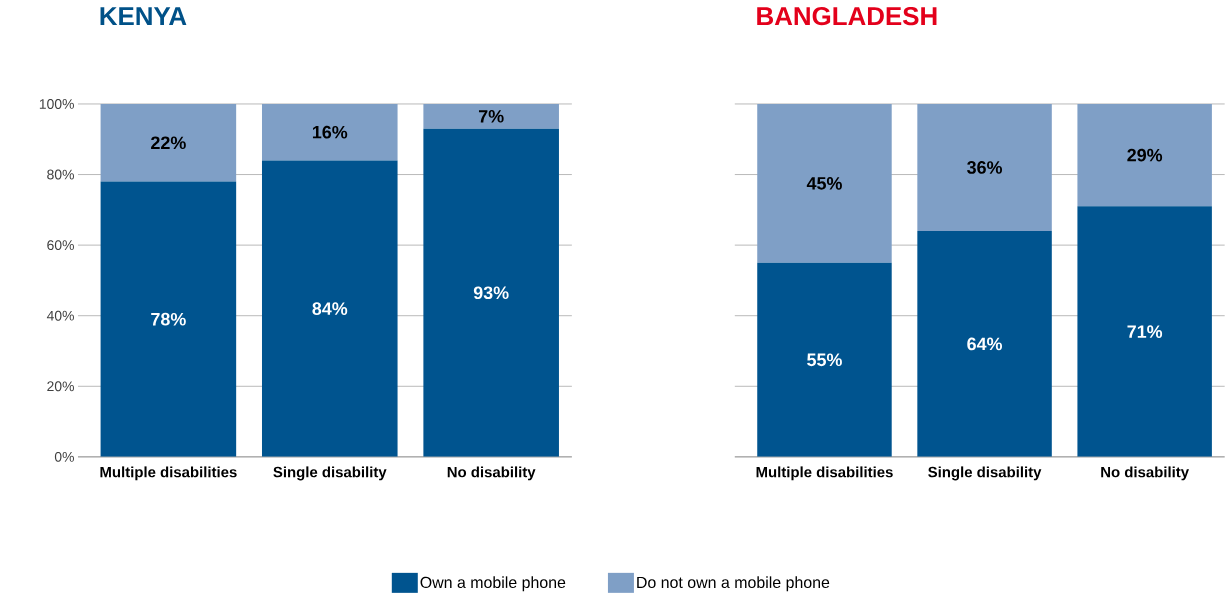 The height and width of the screenshot is (598, 1225). What do you see at coordinates (56, 104) in the screenshot?
I see `y-tick-label: 100%` at bounding box center [56, 104].